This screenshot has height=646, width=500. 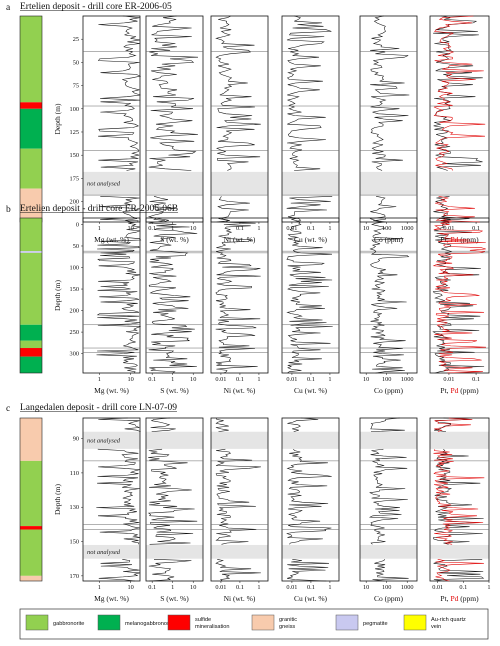 I want to click on y-tick-label: 175, so click(x=74, y=178).